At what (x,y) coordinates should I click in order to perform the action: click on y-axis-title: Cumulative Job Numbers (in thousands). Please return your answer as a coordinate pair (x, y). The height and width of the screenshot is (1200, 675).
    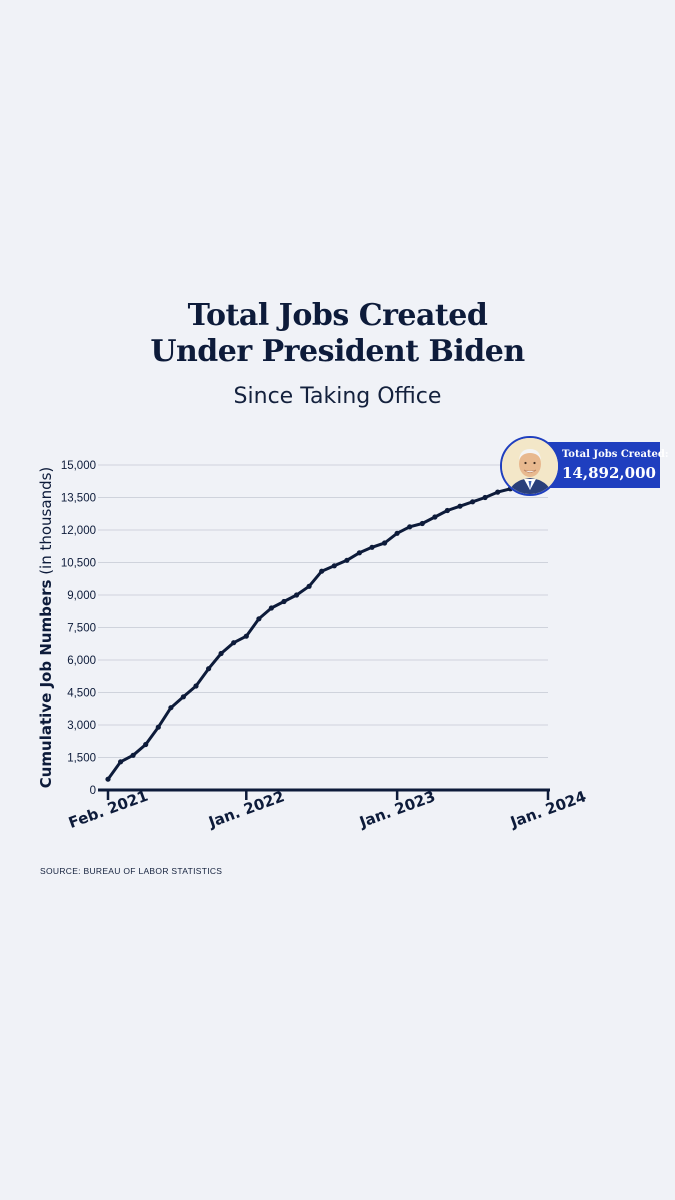
    Looking at the image, I should click on (46, 628).